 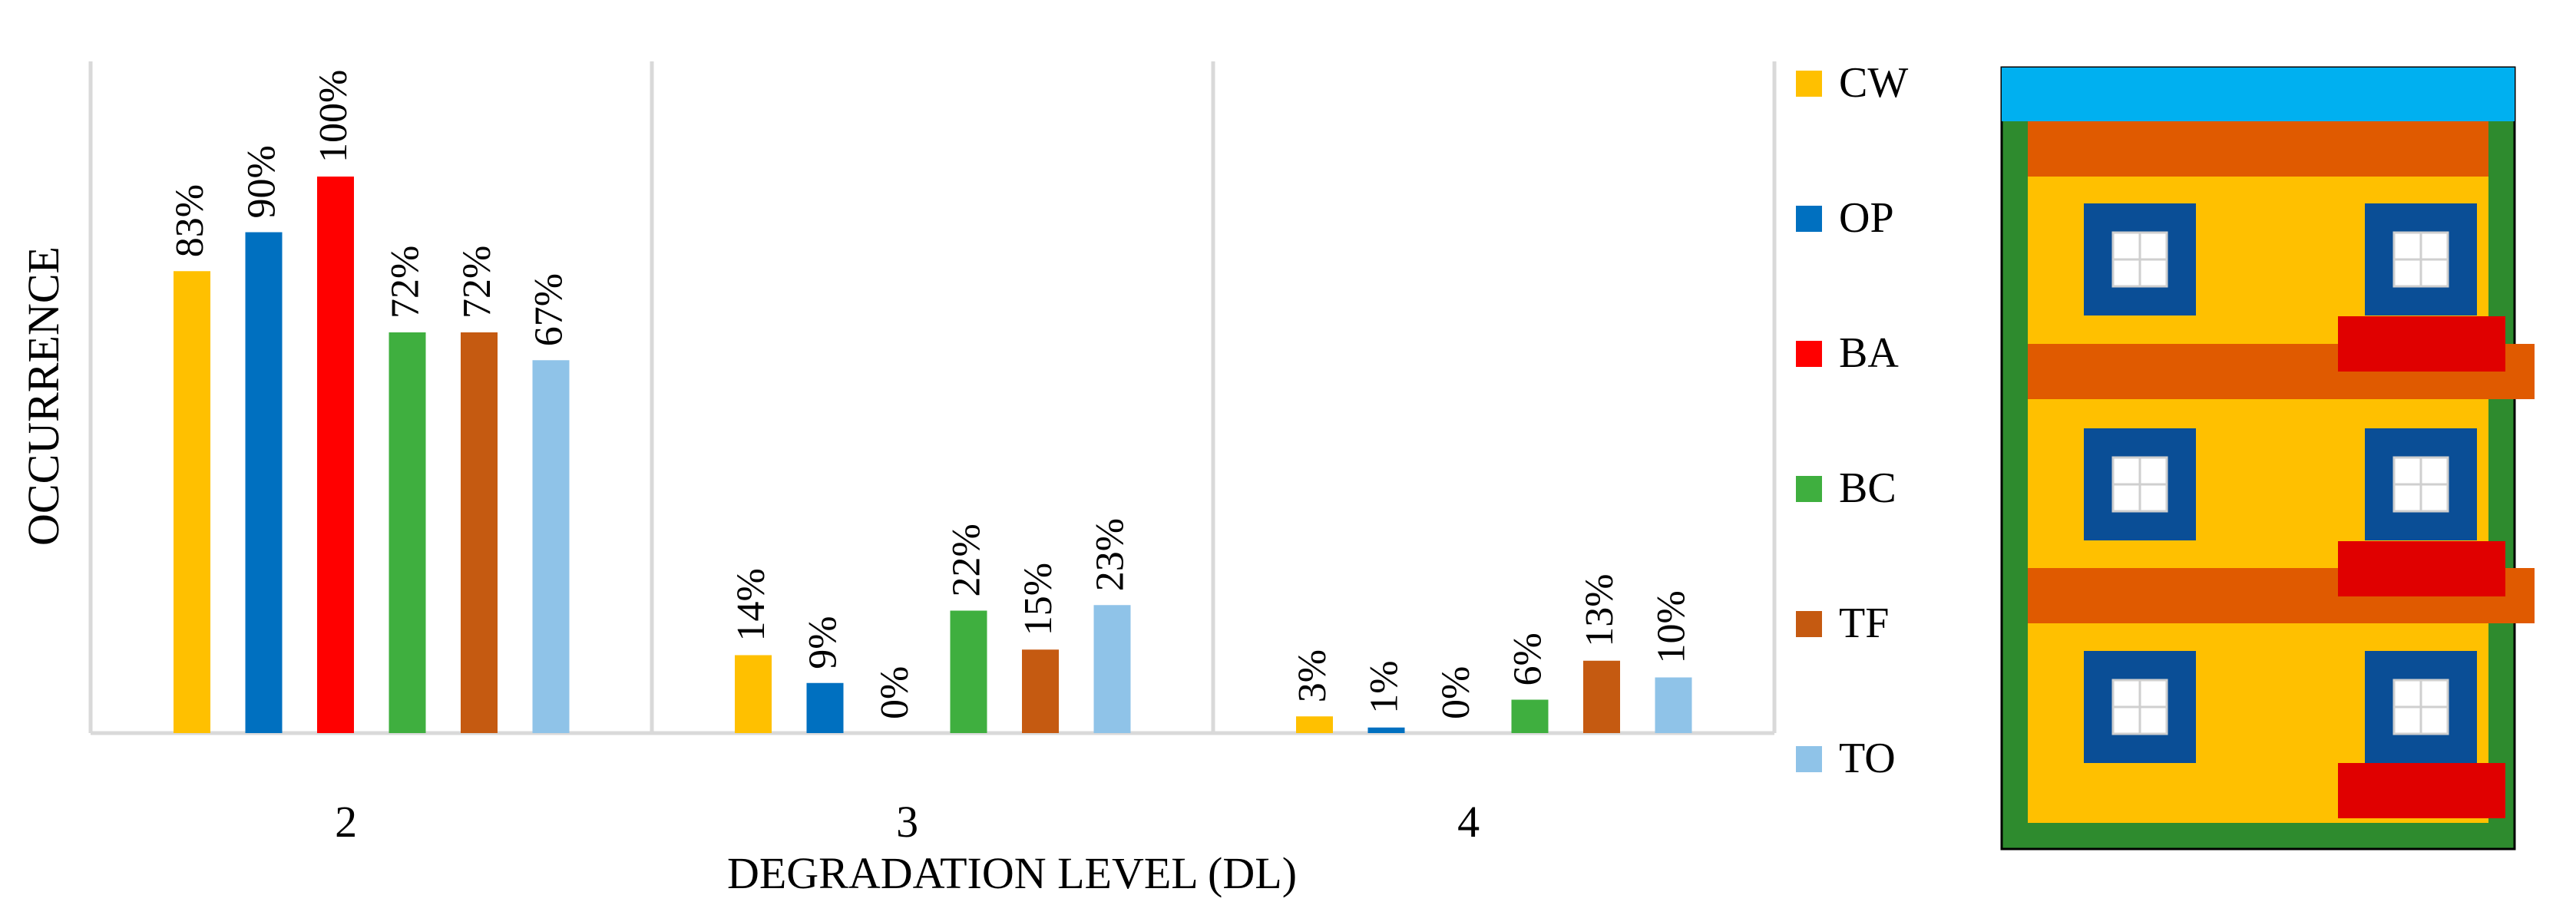 I want to click on bar-ba-dl2, so click(x=335, y=455).